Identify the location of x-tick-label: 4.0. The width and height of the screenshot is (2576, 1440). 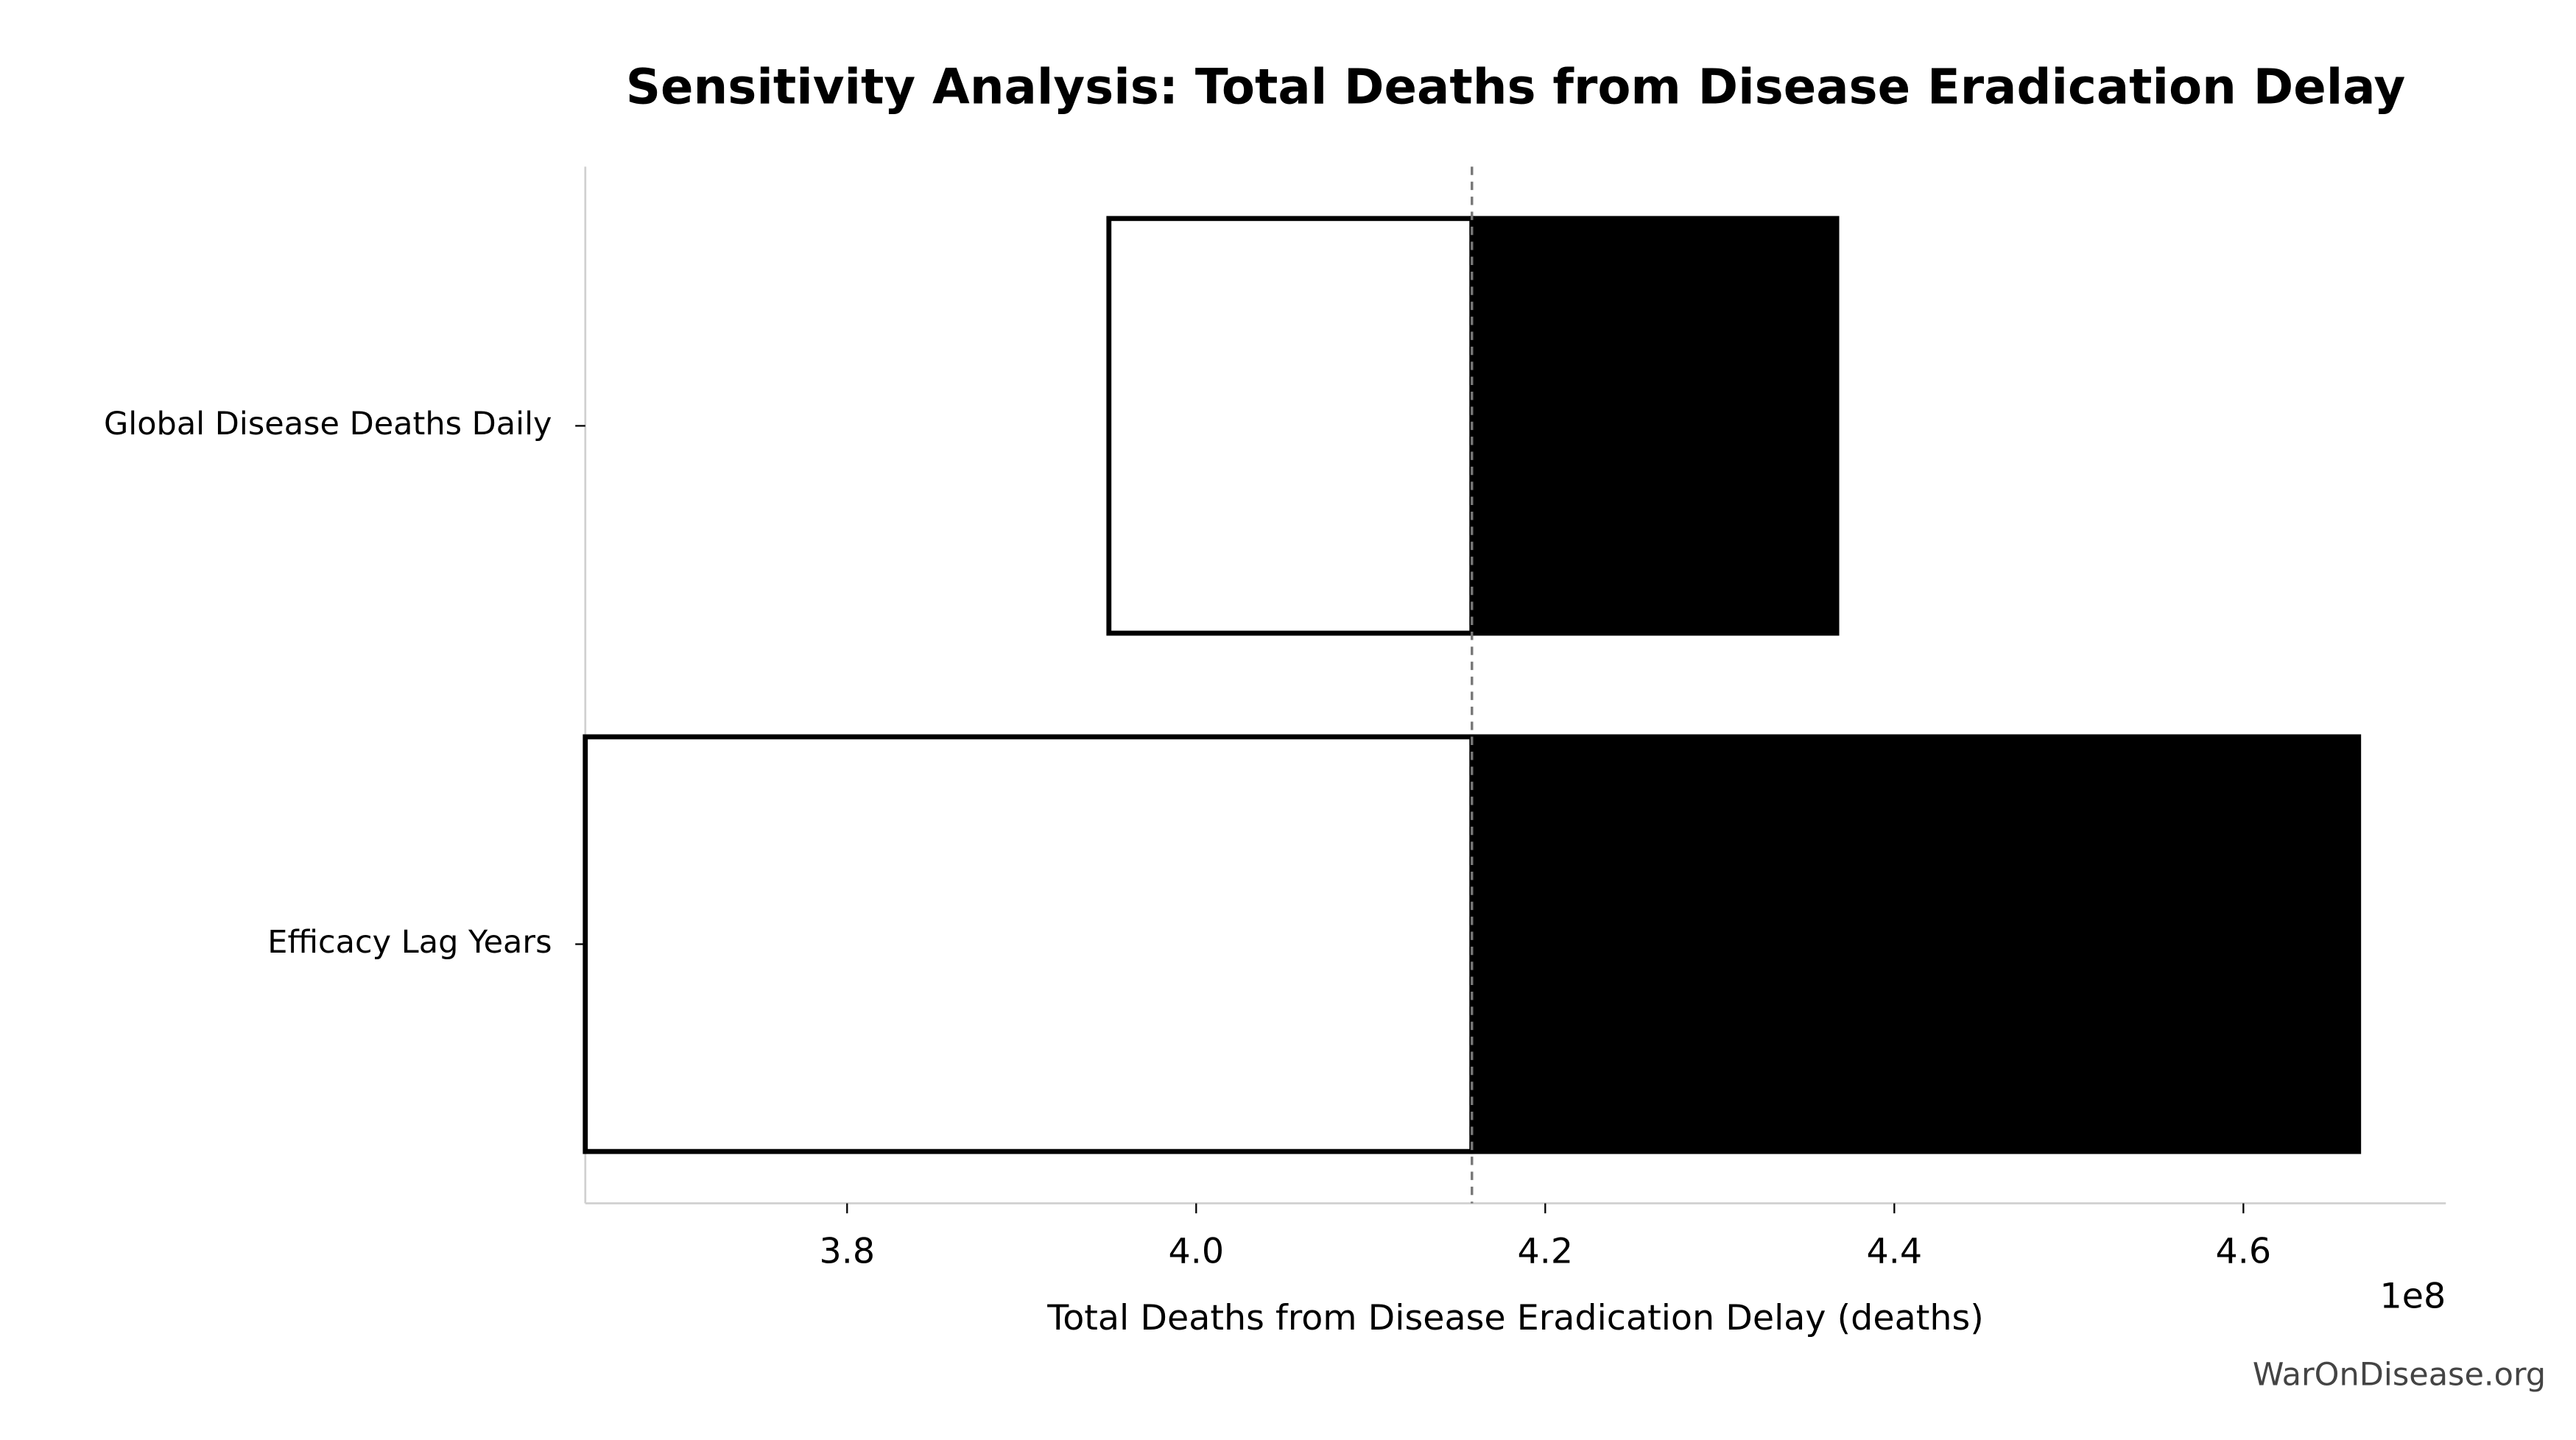
(1197, 1251).